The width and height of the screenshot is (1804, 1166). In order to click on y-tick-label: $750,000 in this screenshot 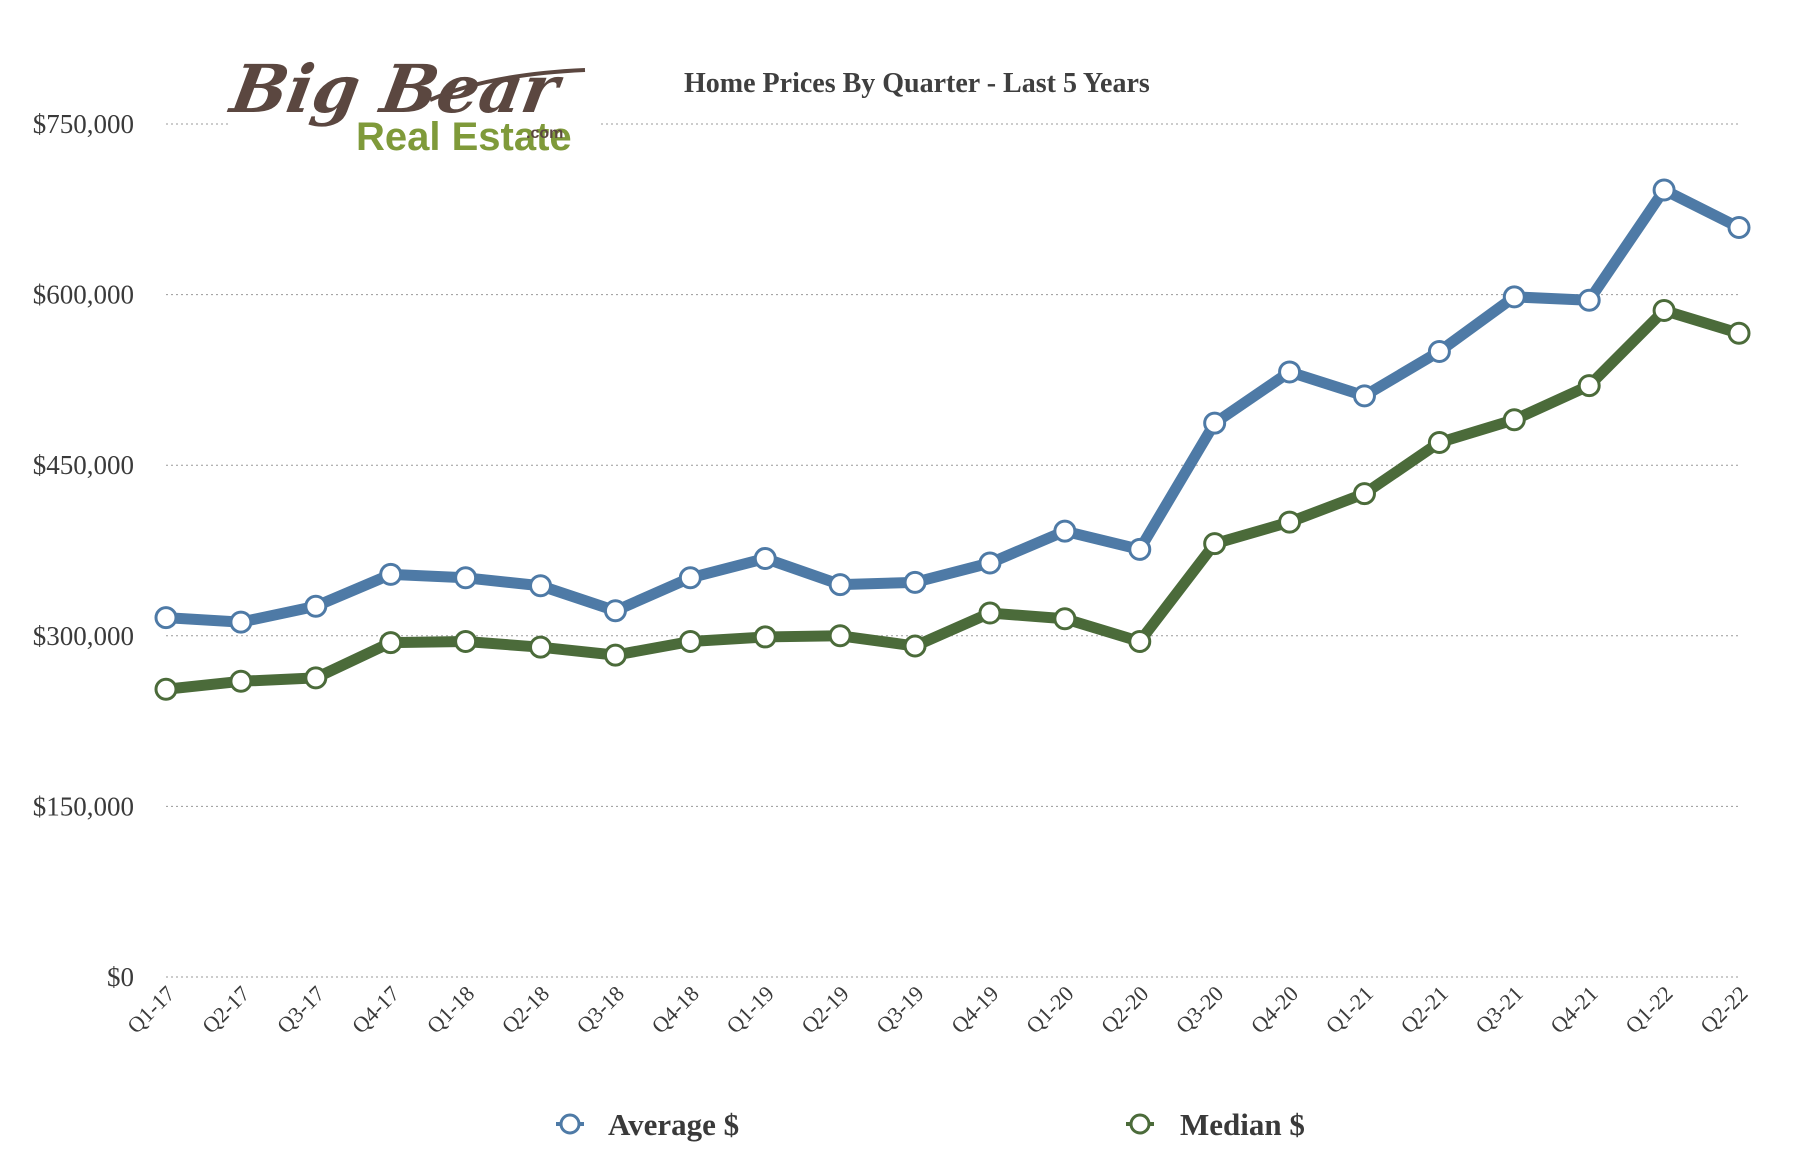, I will do `click(83, 124)`.